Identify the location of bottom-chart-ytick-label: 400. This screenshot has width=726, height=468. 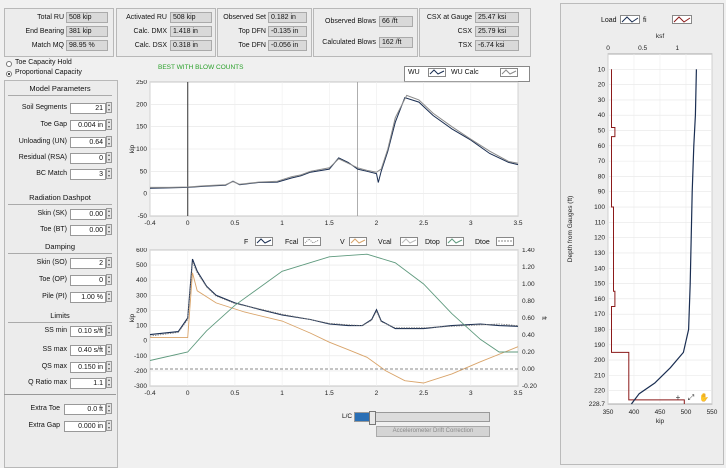
(141, 280).